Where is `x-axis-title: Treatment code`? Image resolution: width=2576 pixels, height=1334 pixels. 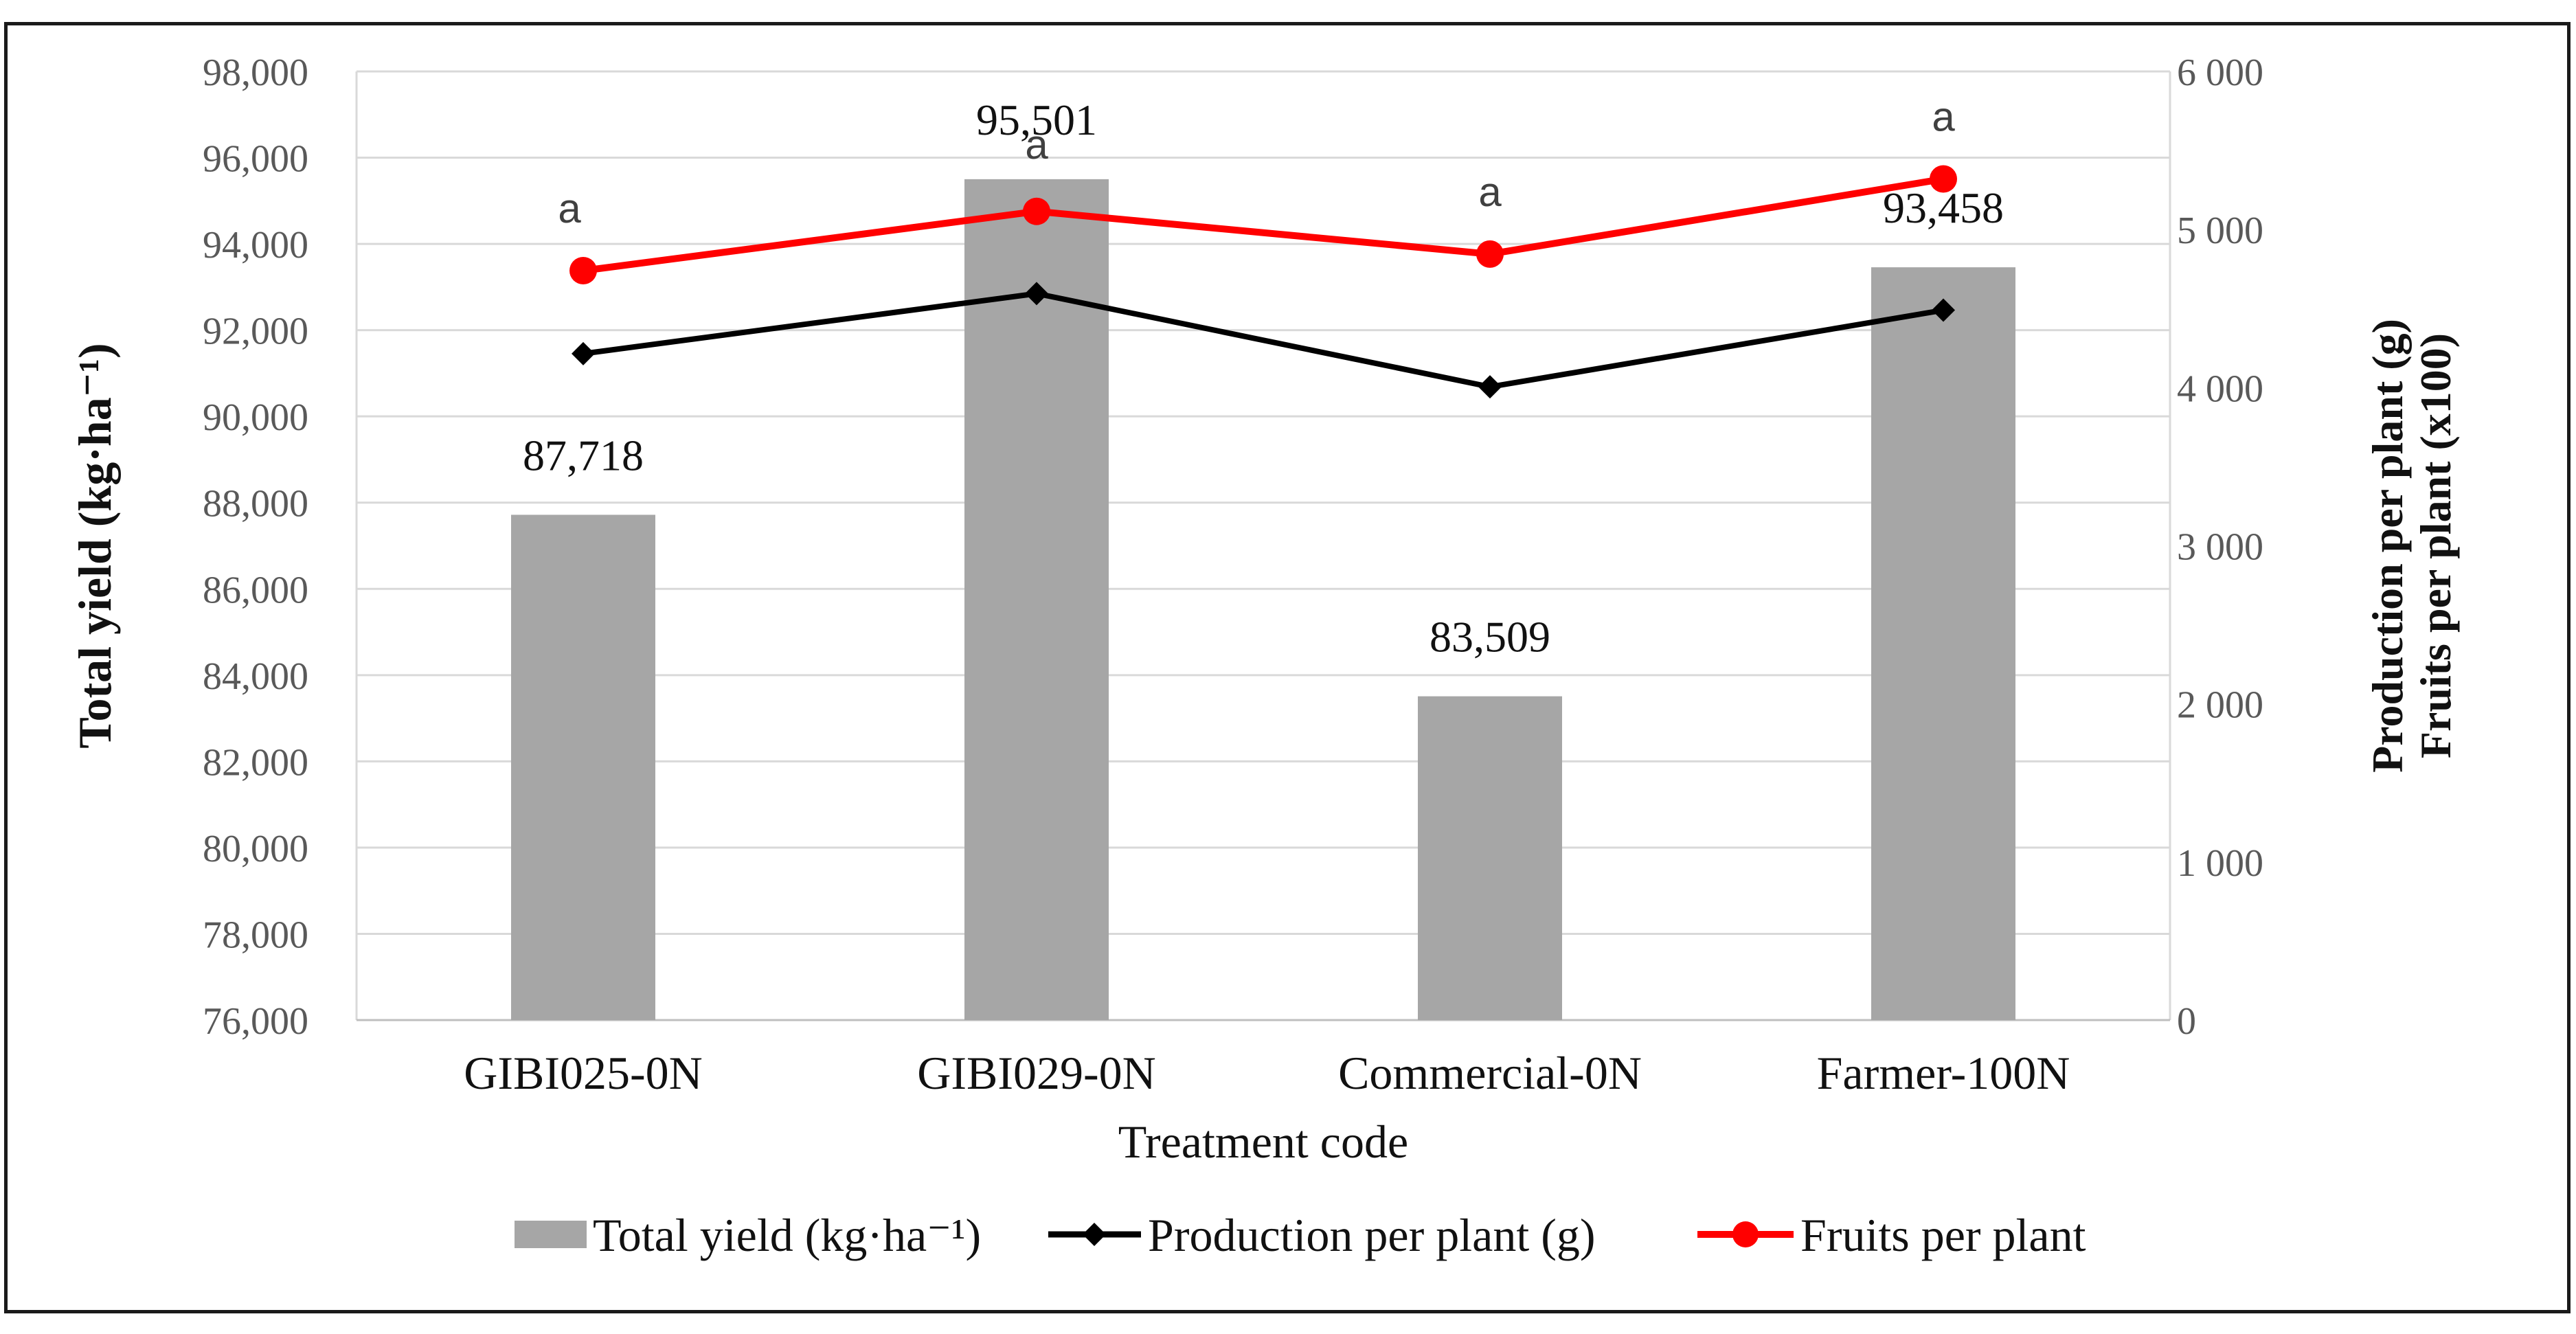
x-axis-title: Treatment code is located at coordinates (1263, 1142).